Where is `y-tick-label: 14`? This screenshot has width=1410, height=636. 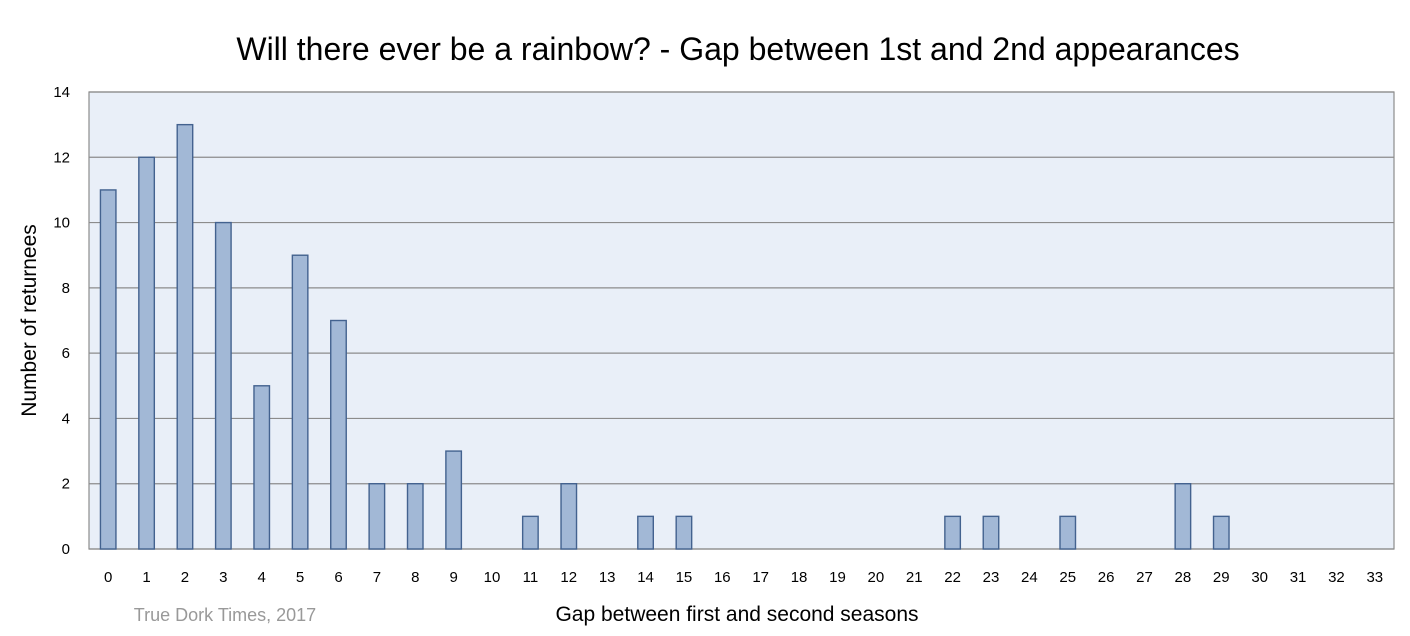 y-tick-label: 14 is located at coordinates (61, 92).